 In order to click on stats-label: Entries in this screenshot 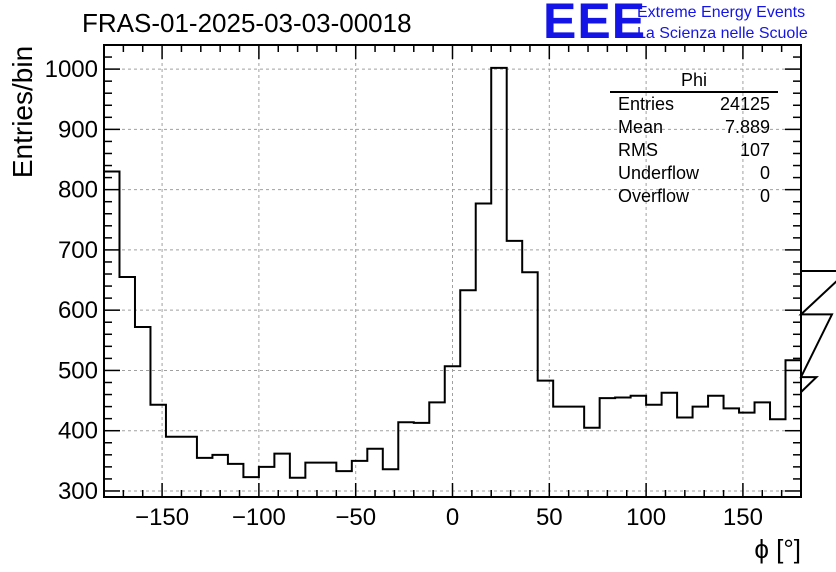, I will do `click(646, 104)`.